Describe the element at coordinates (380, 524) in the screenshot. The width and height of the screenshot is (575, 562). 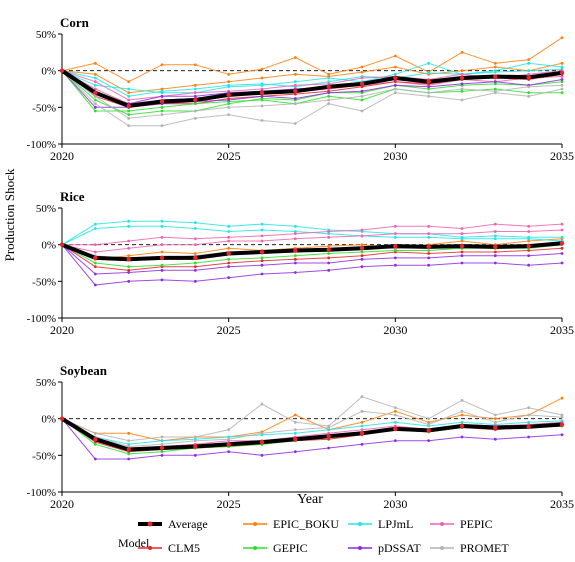
I see `legend-entry-lpjml: LPJmL` at that location.